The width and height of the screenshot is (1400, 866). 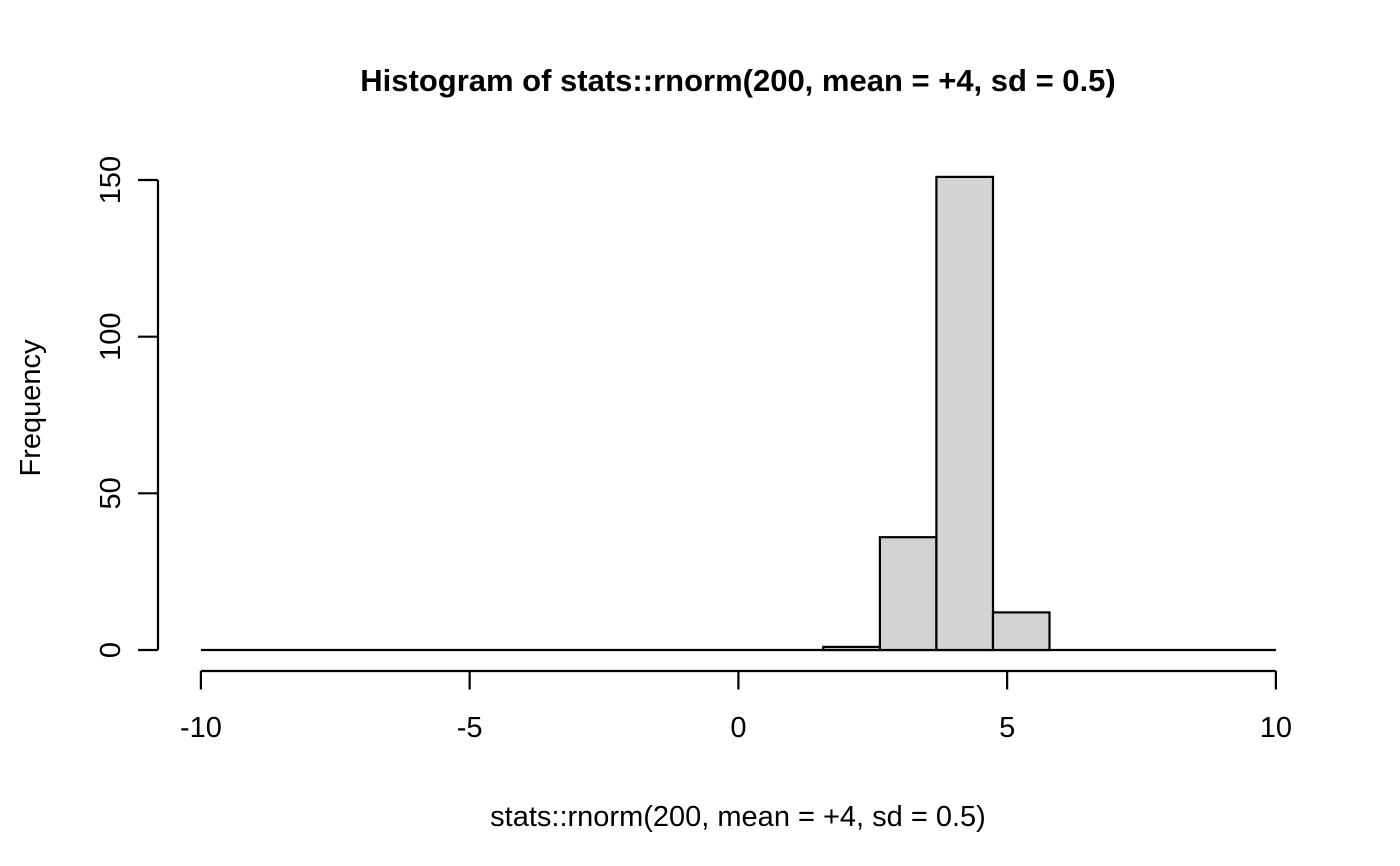 What do you see at coordinates (470, 728) in the screenshot?
I see `x-tick-label: -5` at bounding box center [470, 728].